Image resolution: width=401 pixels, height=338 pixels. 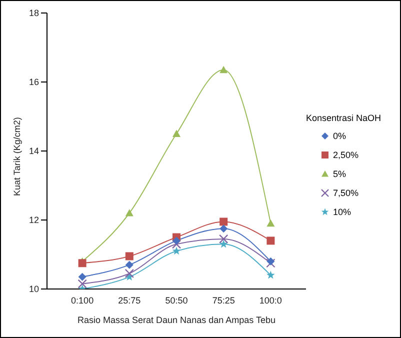 I want to click on y-axis-title: Kuat Tarik (Kg/cm2), so click(x=17, y=156).